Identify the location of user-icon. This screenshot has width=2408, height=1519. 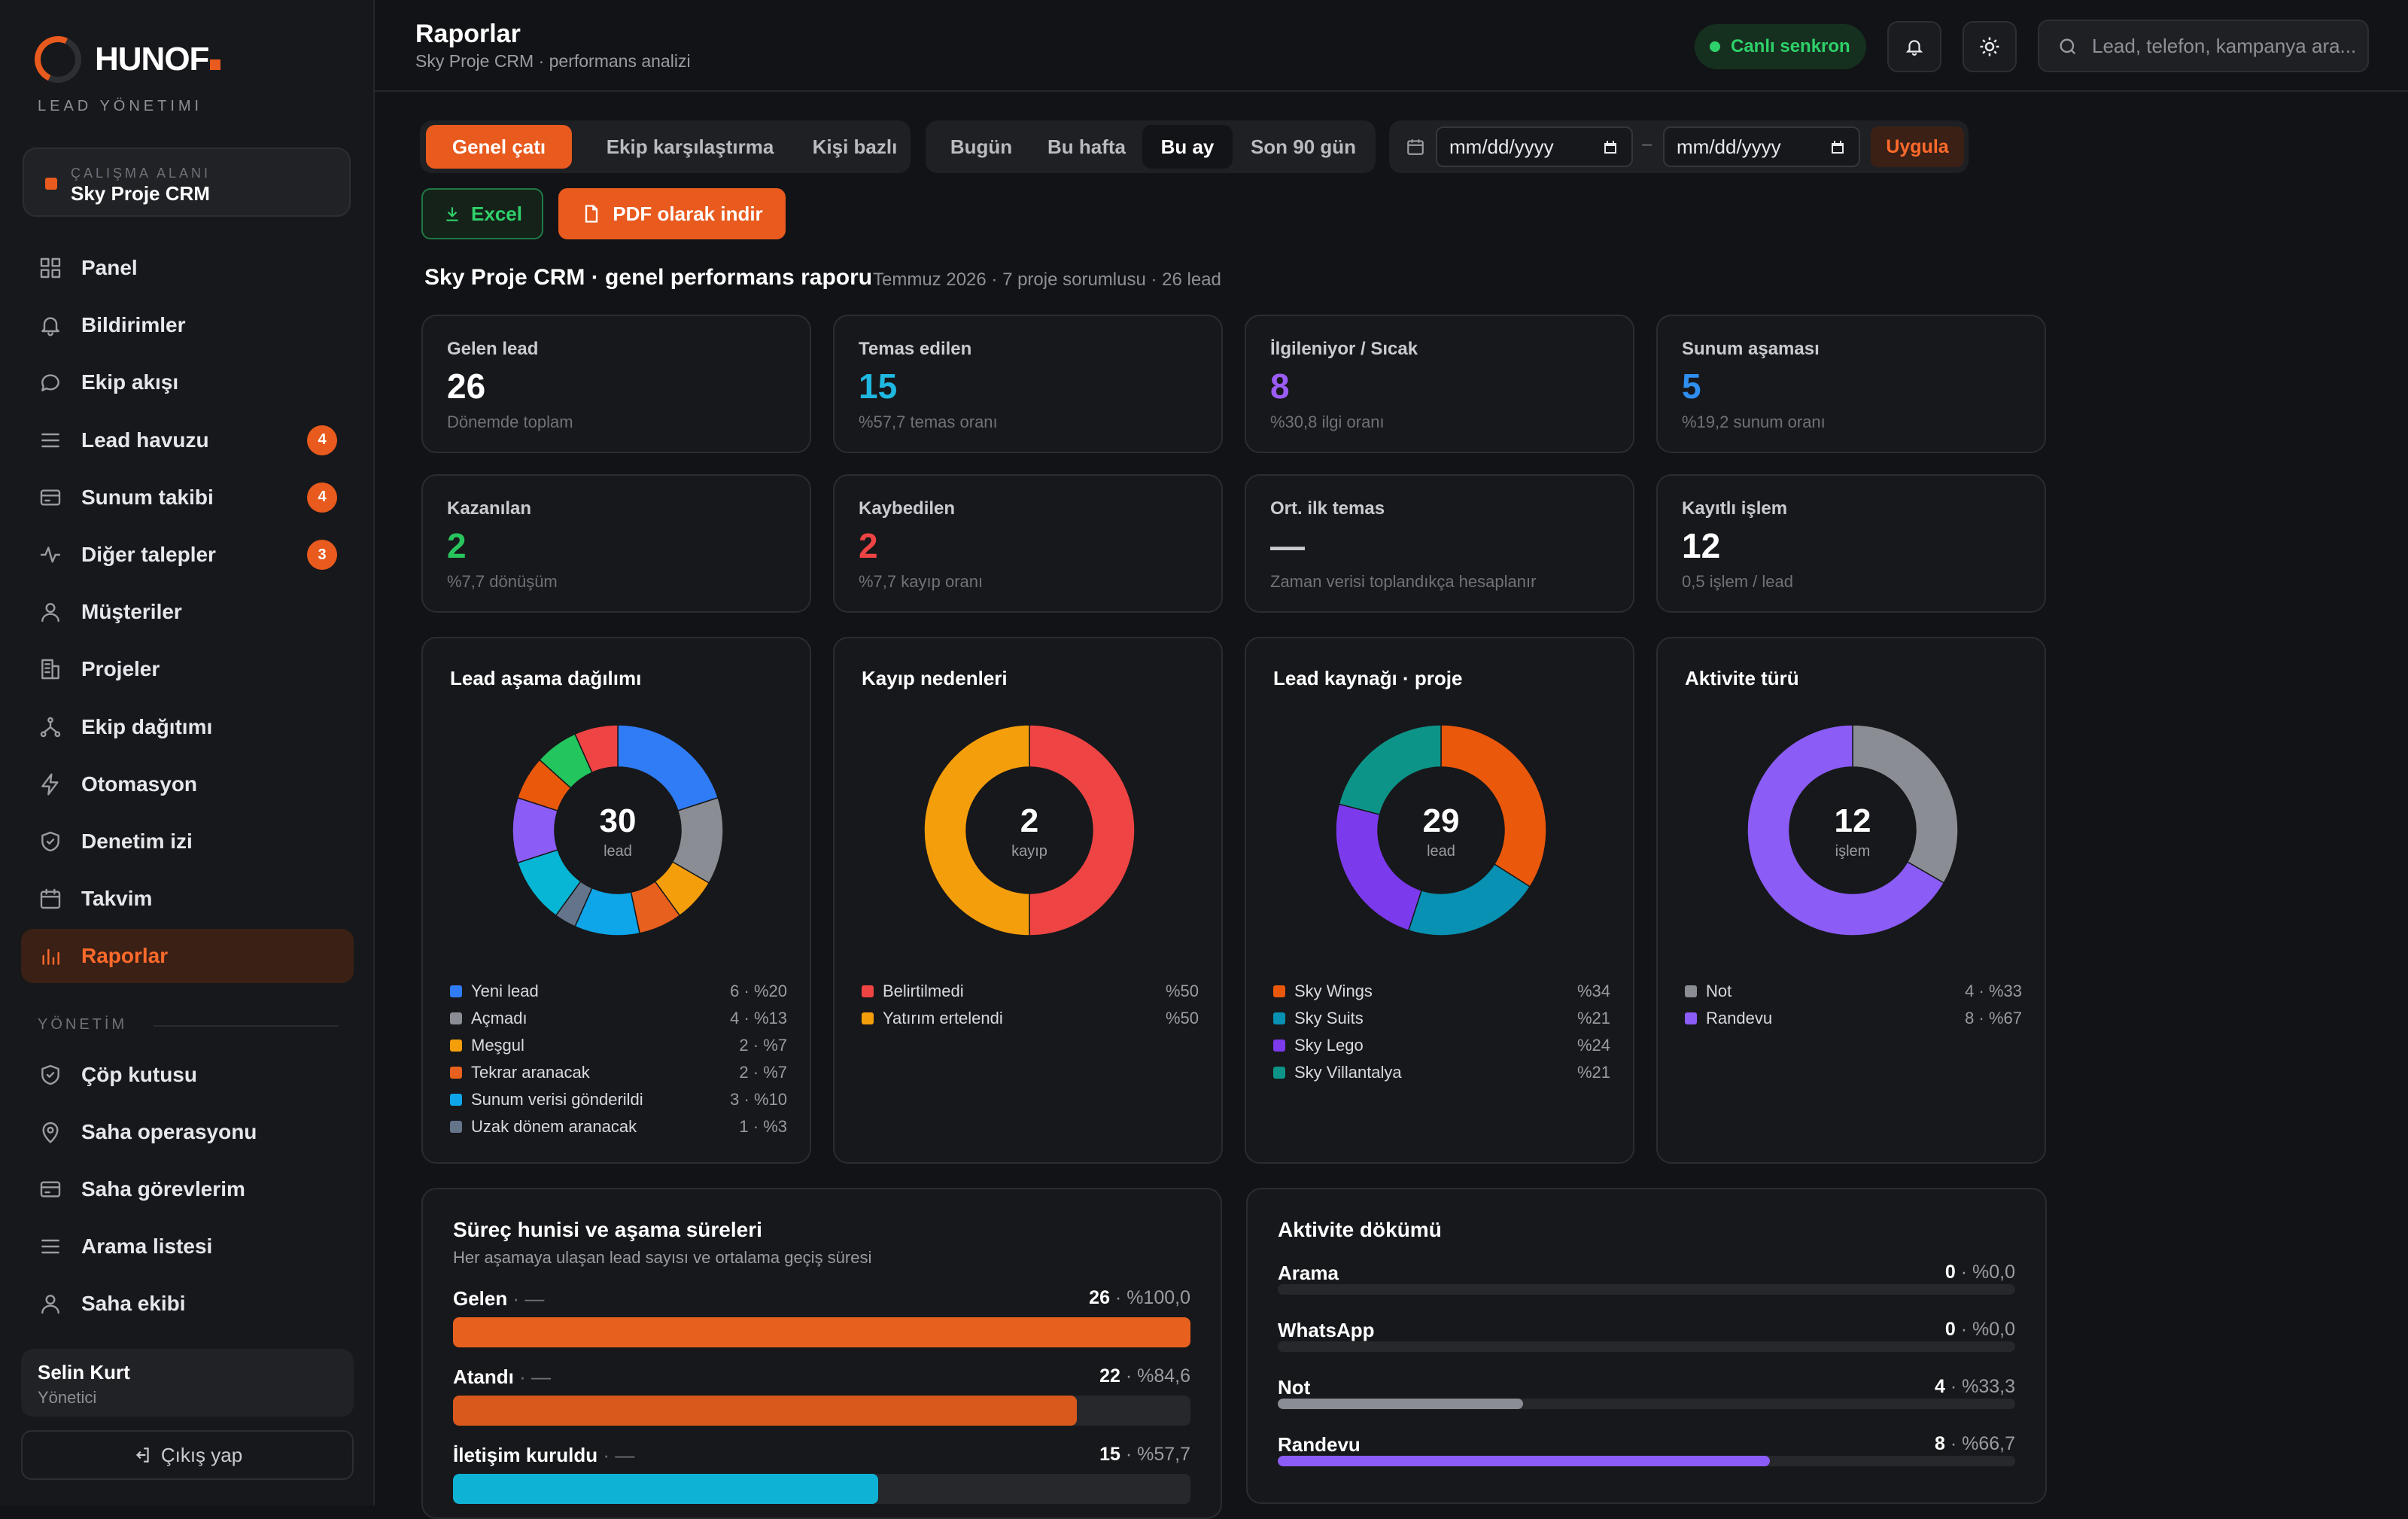
(50, 1303).